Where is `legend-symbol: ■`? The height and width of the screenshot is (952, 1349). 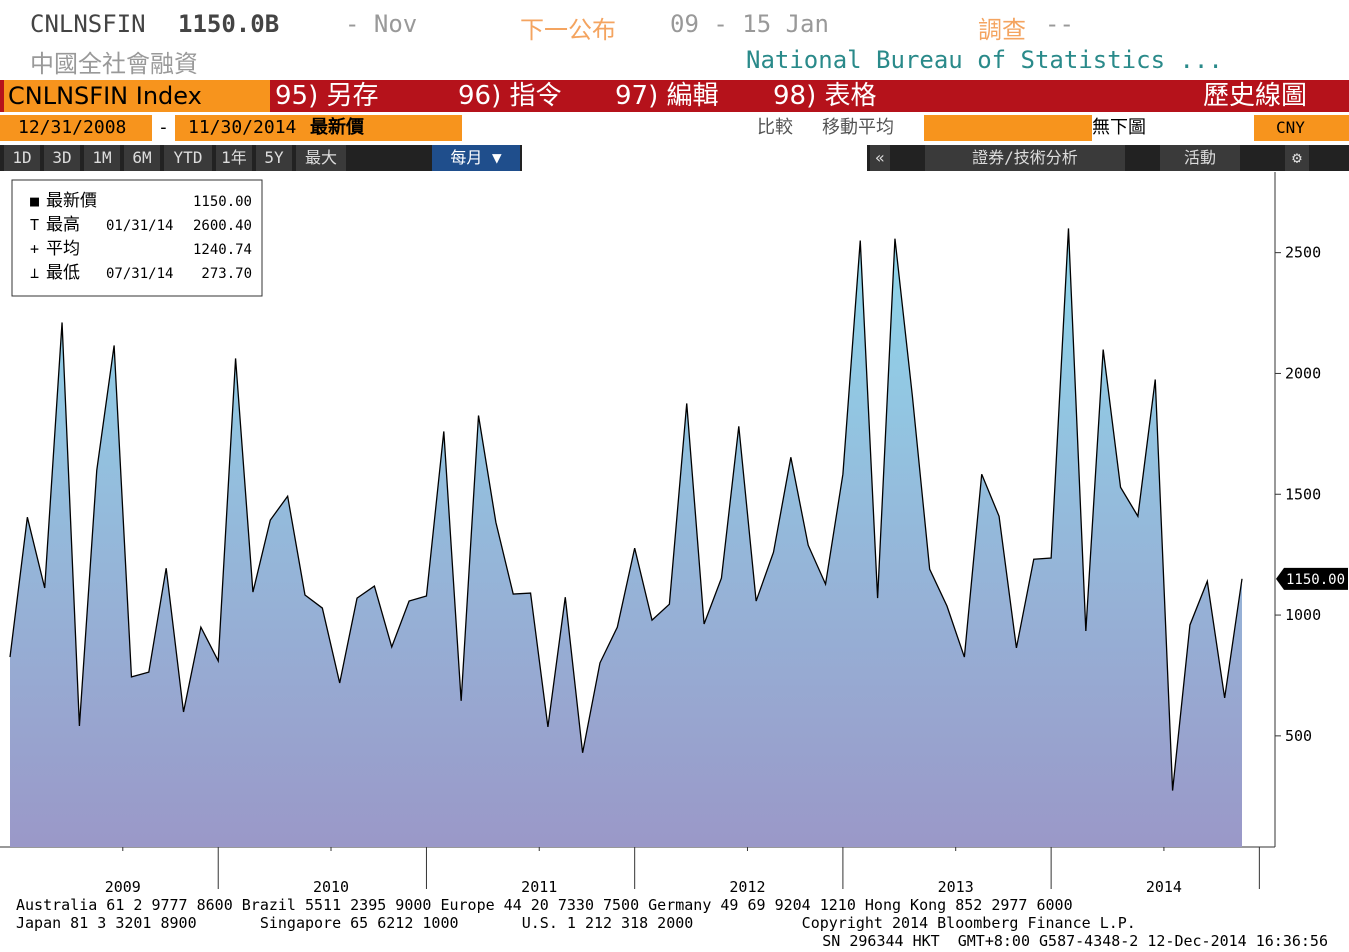
legend-symbol: ■ is located at coordinates (34, 201).